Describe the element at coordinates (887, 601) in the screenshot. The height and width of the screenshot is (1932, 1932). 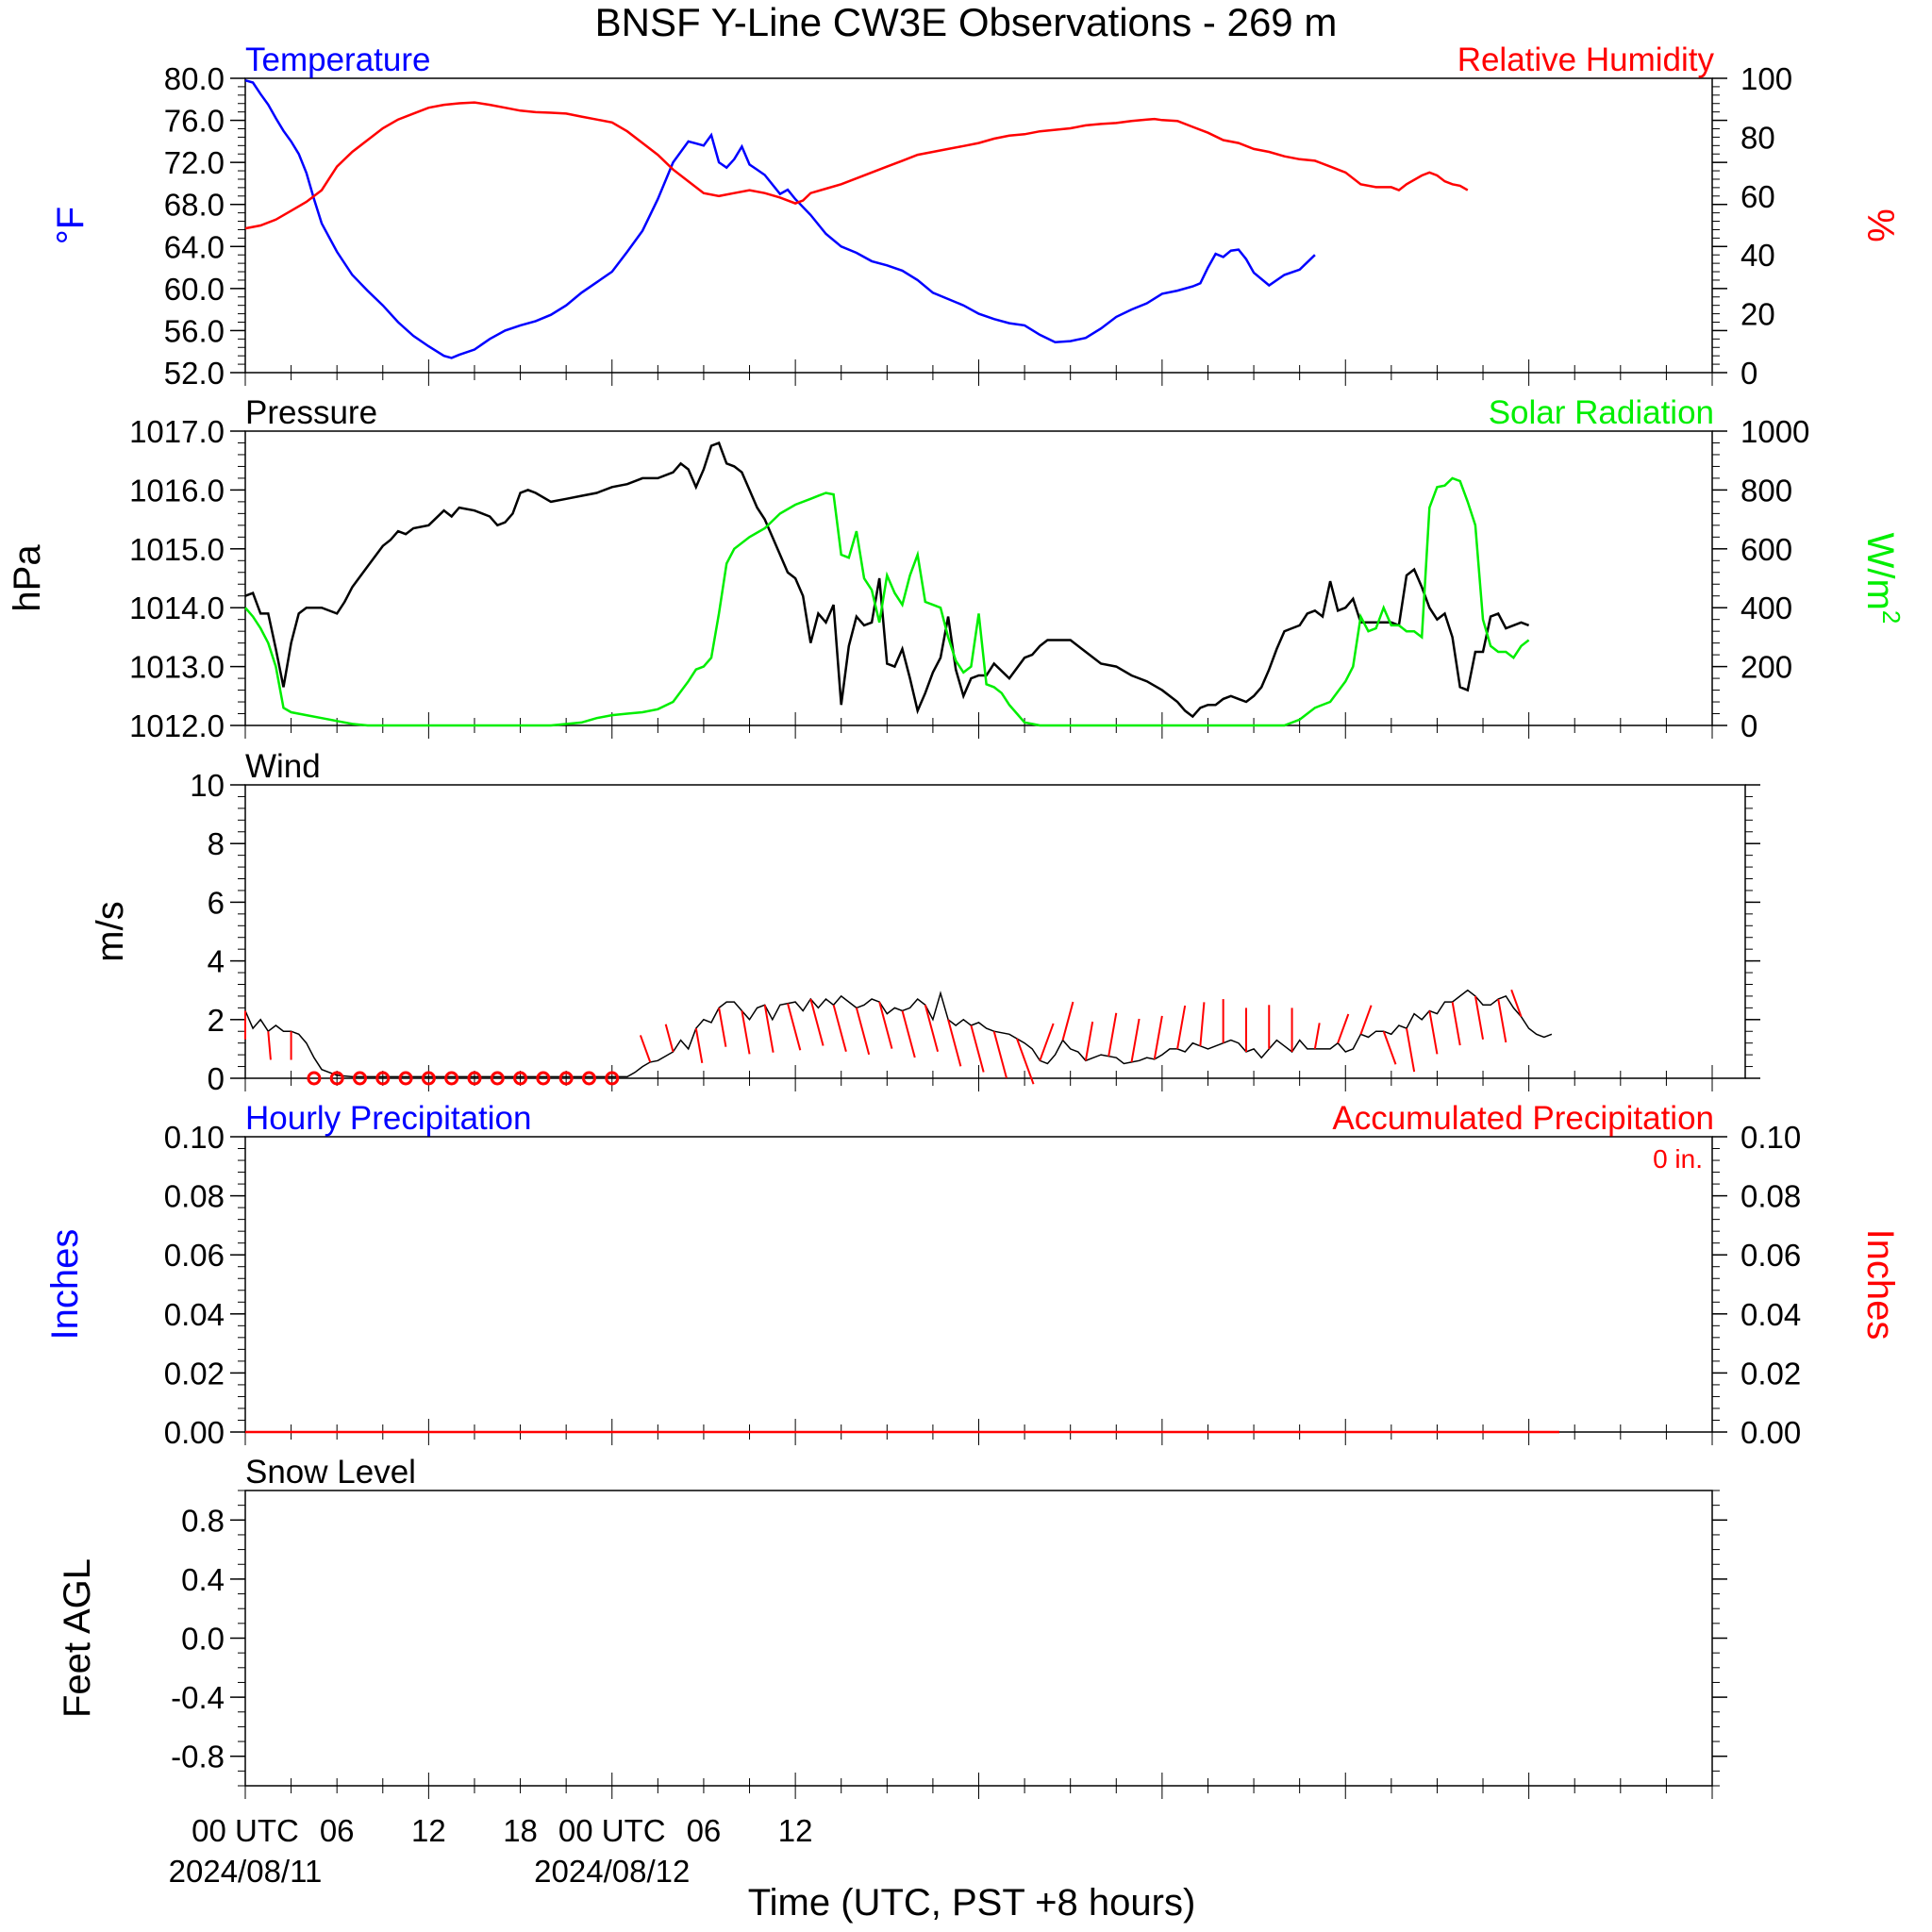
I see `pressure-series-solar-radiation` at that location.